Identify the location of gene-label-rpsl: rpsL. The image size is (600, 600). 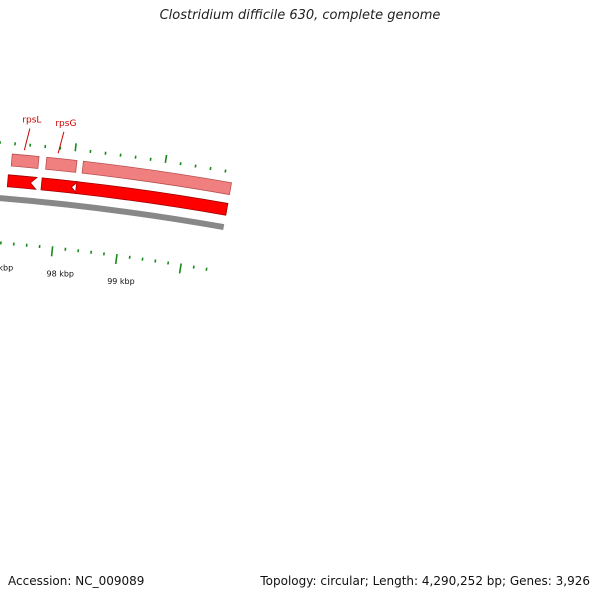
(31, 121).